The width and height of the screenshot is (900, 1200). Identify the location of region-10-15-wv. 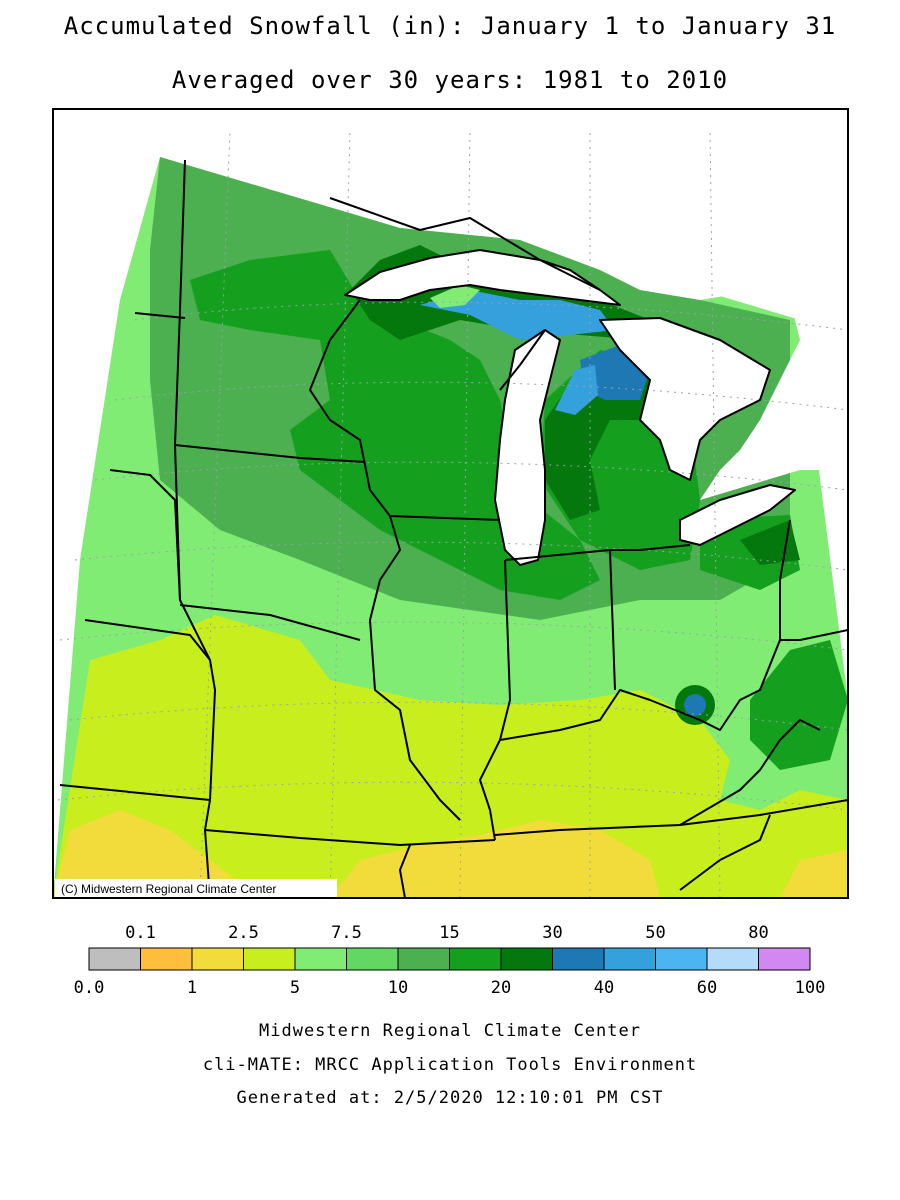
(799, 705).